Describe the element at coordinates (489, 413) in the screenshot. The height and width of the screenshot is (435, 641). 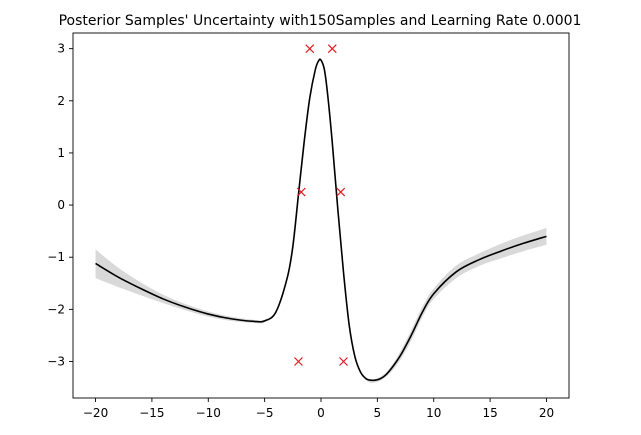
I see `x-tick-label: 15` at that location.